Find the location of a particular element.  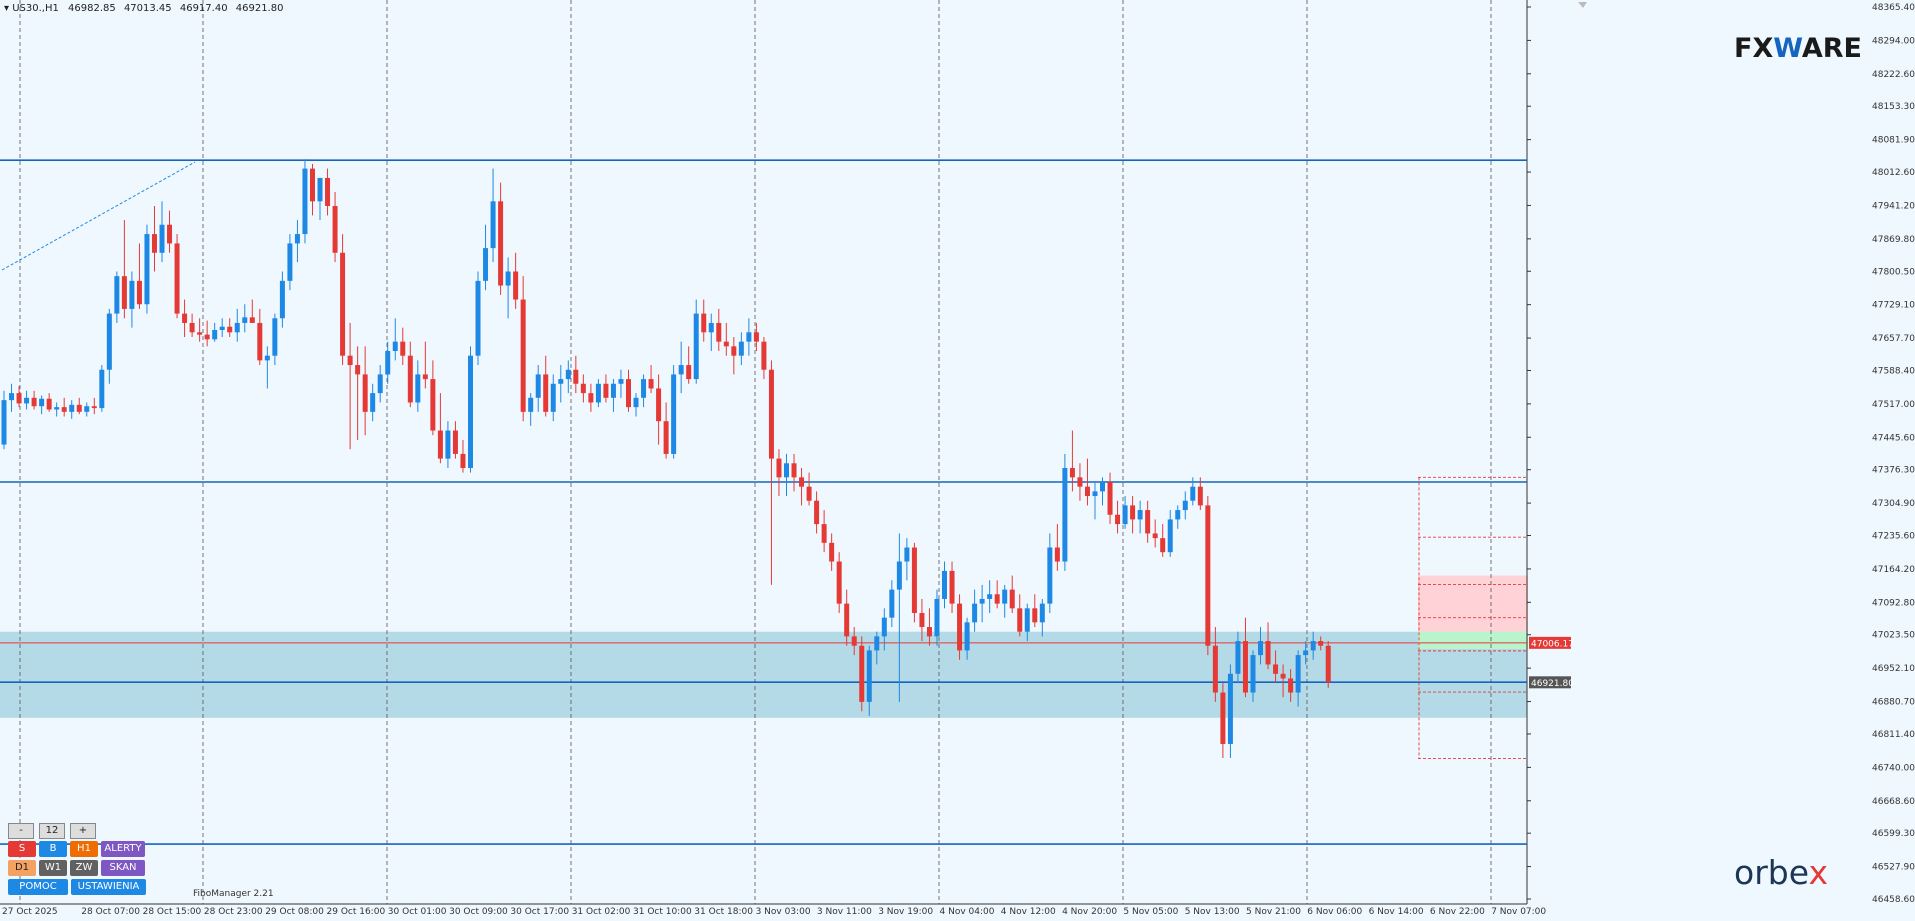

time-tick-label: 6 Nov 22:00 is located at coordinates (1457, 912).